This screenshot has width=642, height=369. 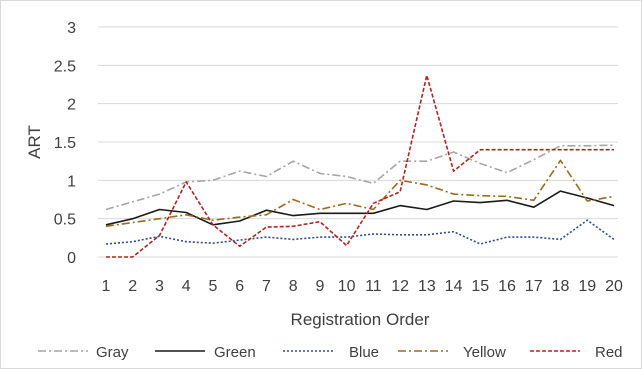 What do you see at coordinates (112, 352) in the screenshot?
I see `legend-label: Gray` at bounding box center [112, 352].